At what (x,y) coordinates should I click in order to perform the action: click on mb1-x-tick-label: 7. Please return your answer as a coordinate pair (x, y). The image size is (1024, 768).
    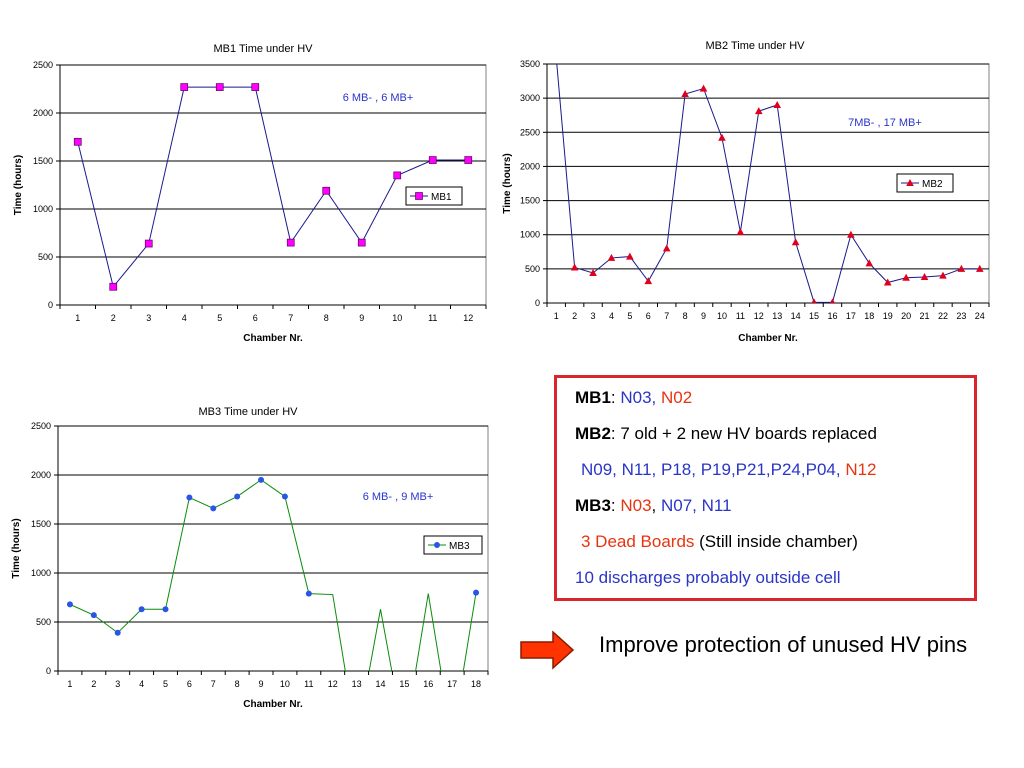
    Looking at the image, I should click on (290, 318).